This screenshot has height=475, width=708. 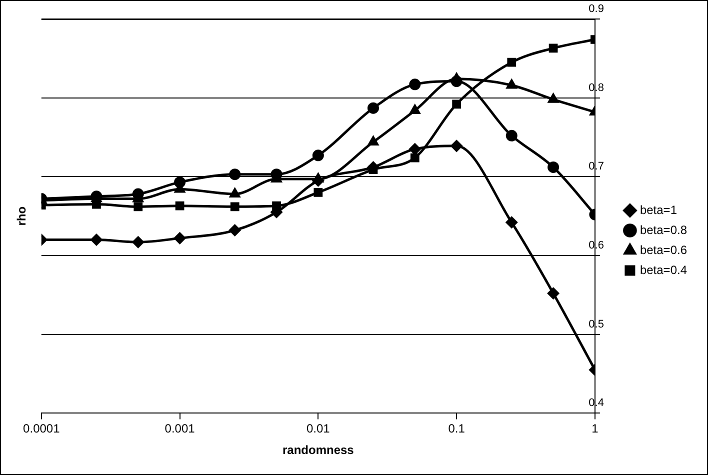 What do you see at coordinates (318, 429) in the screenshot?
I see `x-tick-label: 0.01` at bounding box center [318, 429].